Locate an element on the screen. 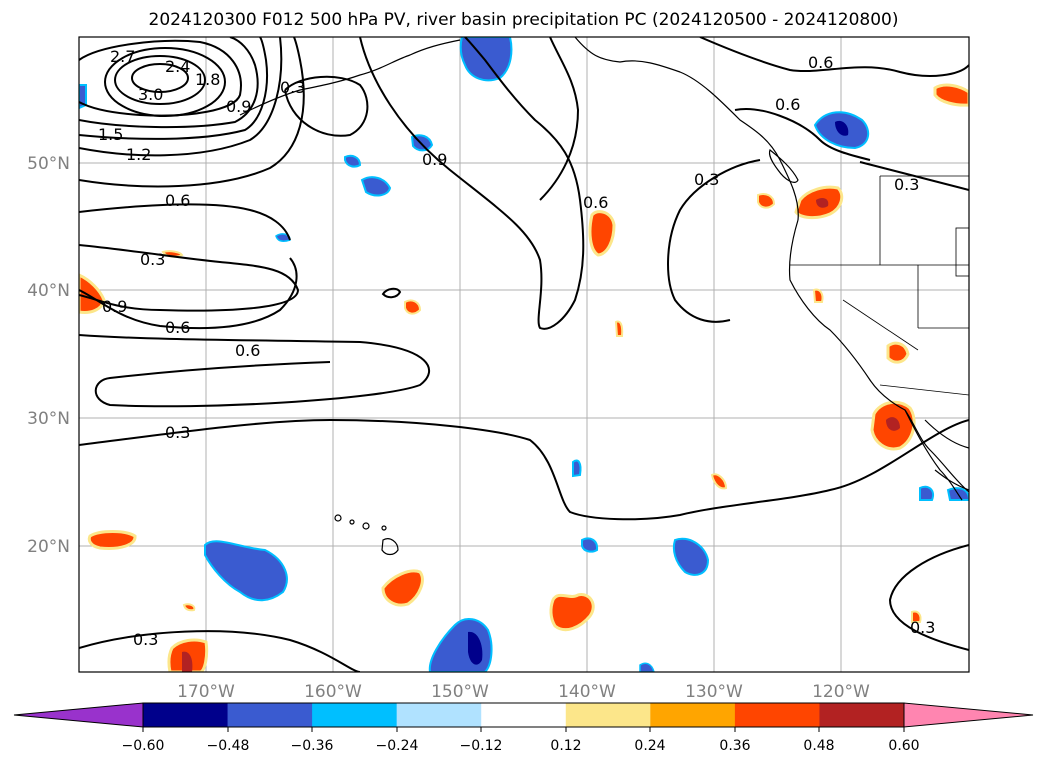 This screenshot has width=1047, height=765. borders is located at coordinates (879, 285).